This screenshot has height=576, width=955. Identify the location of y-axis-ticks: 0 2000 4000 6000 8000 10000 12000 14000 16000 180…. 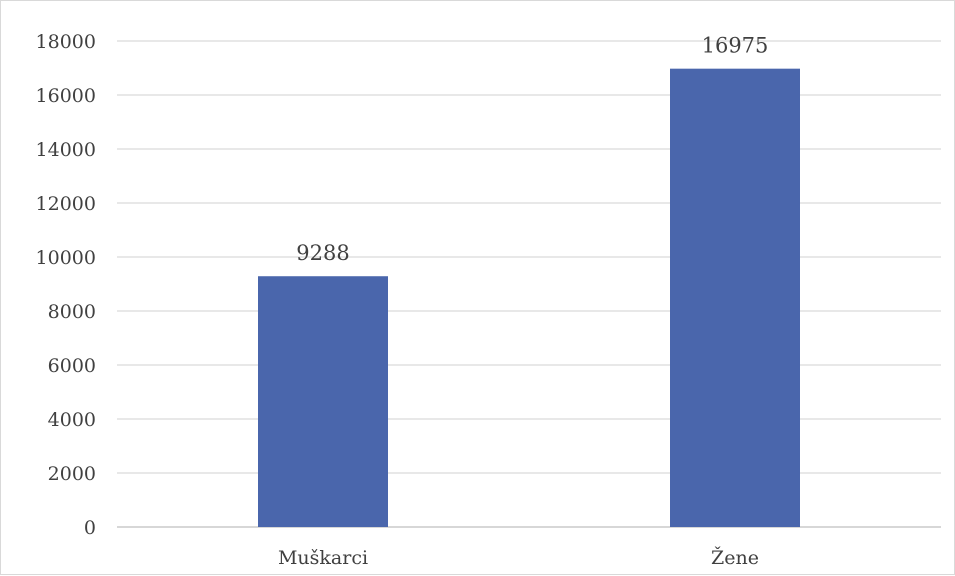
(66, 285).